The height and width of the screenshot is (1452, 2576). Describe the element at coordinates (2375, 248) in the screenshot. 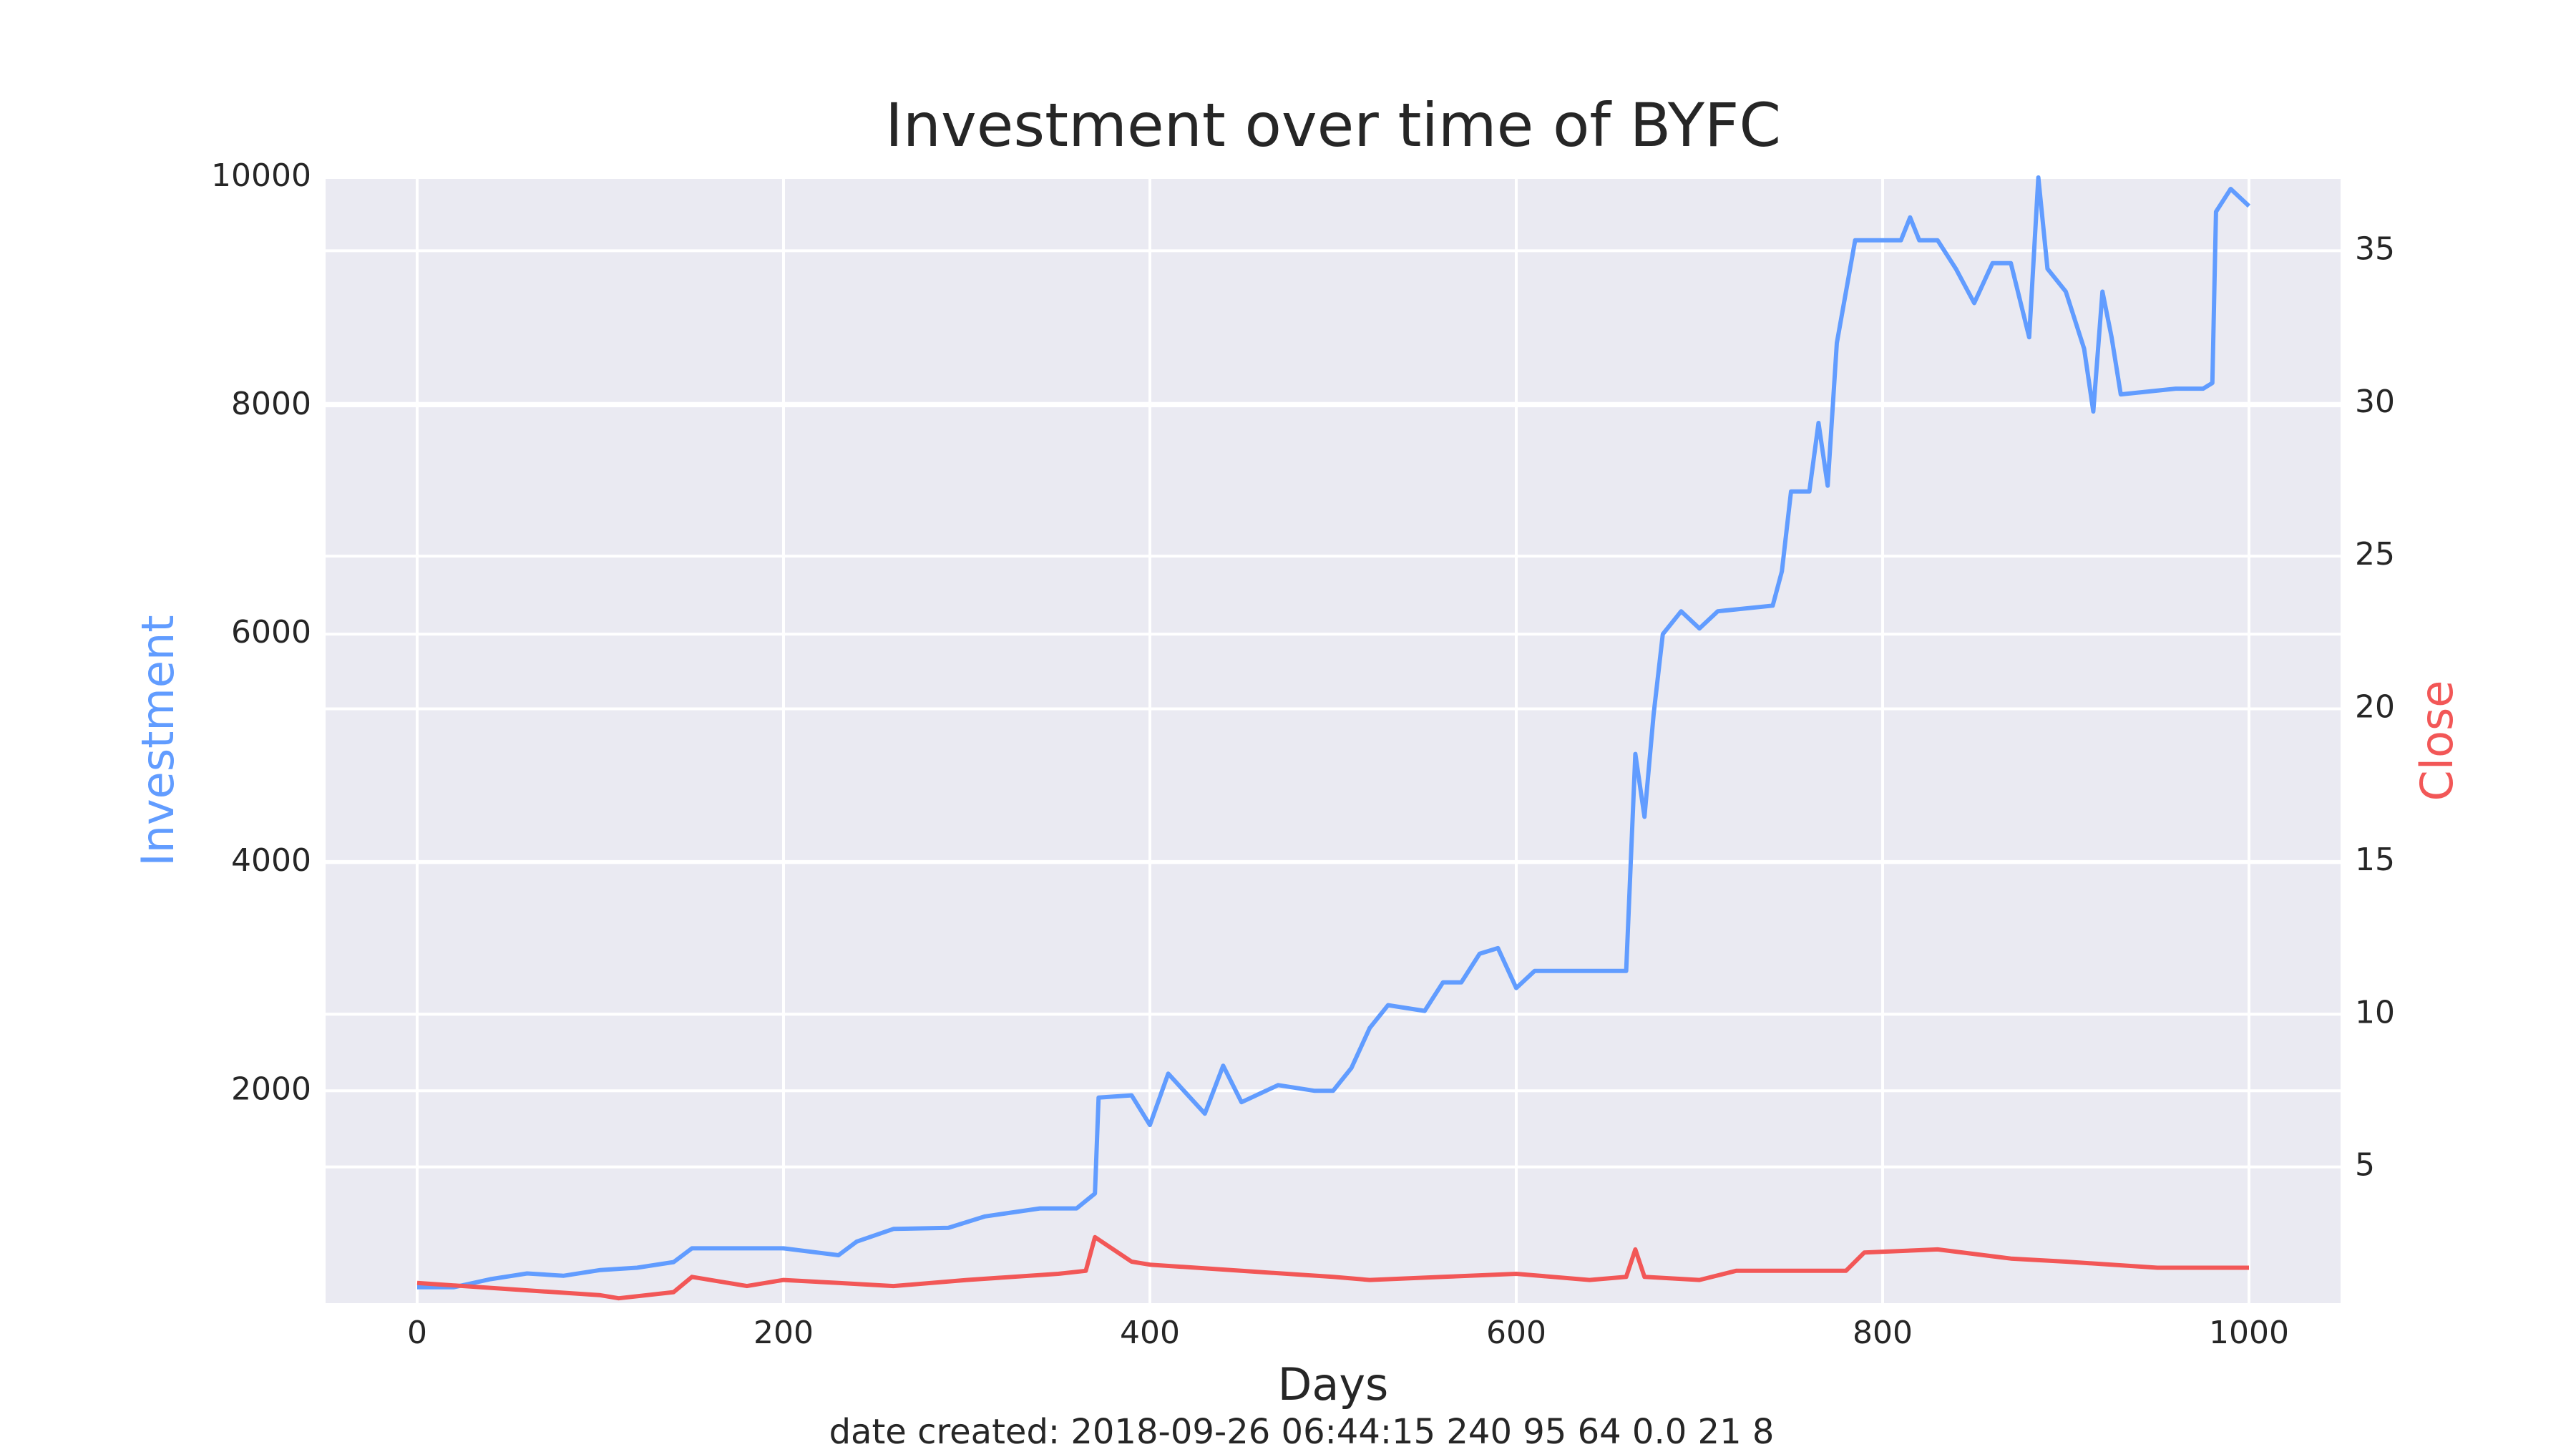

I see `y2-tick-label: 35` at that location.